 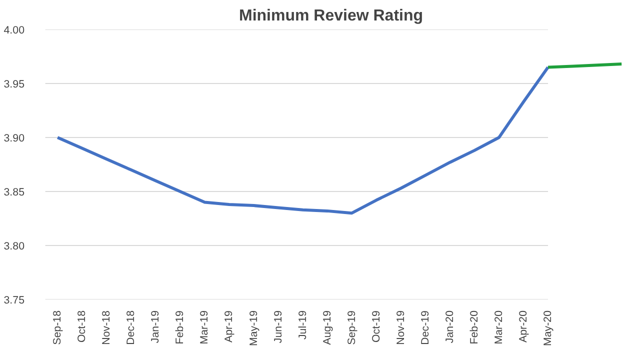 What do you see at coordinates (106, 327) in the screenshot?
I see `x-tick-label: Nov-18` at bounding box center [106, 327].